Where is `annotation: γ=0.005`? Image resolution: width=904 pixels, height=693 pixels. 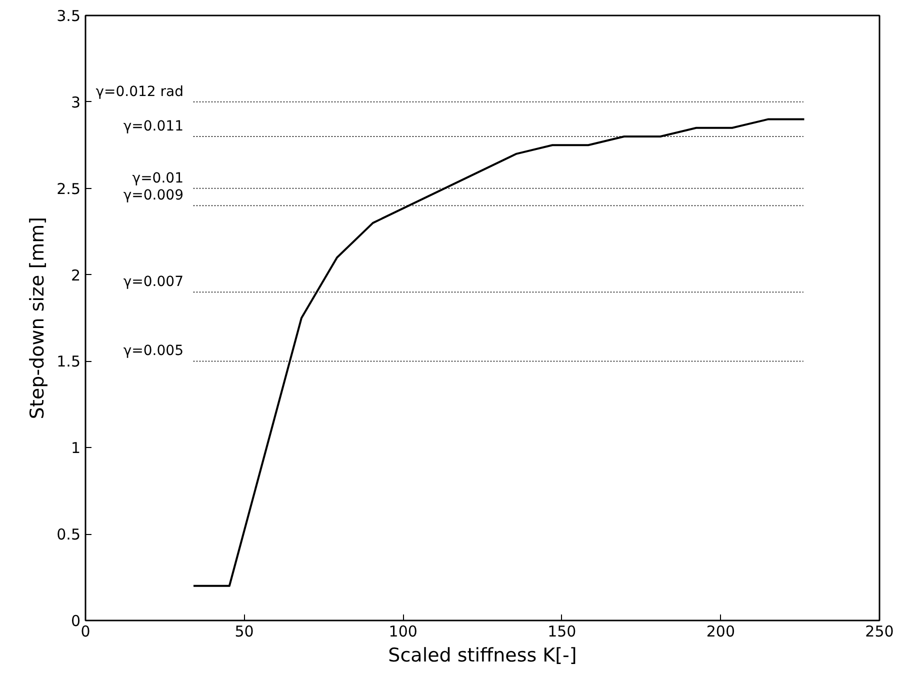
annotation: γ=0.005 is located at coordinates (153, 351).